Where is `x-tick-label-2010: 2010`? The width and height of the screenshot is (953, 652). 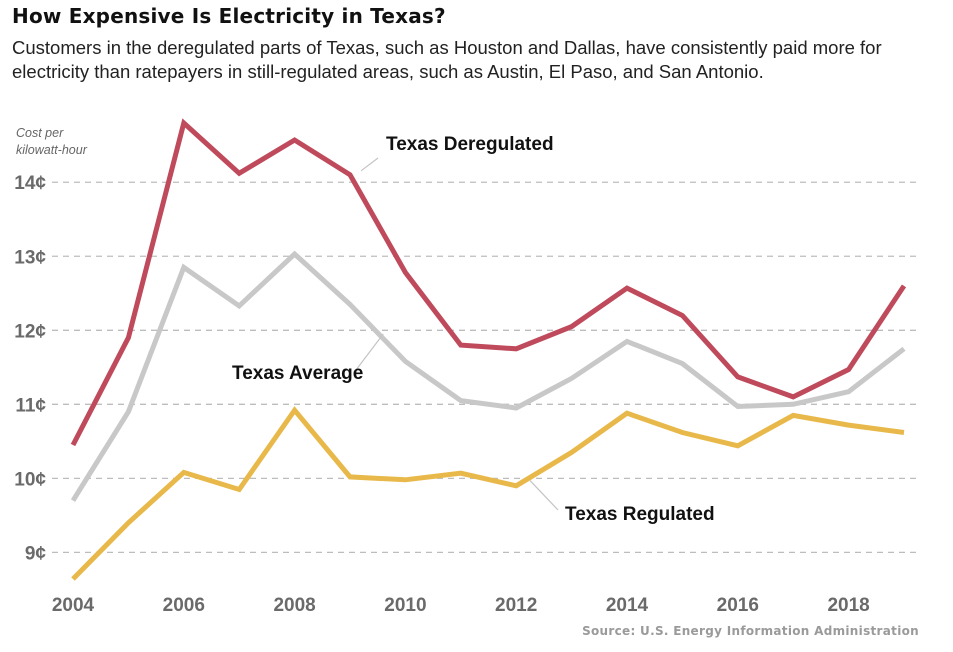
x-tick-label-2010: 2010 is located at coordinates (405, 605).